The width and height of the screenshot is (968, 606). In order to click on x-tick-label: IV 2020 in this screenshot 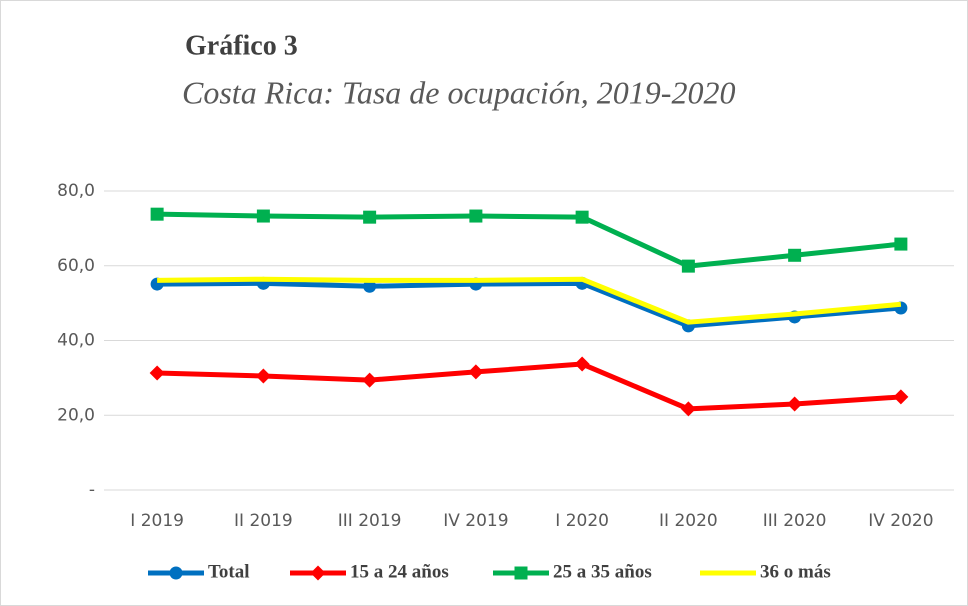, I will do `click(900, 521)`.